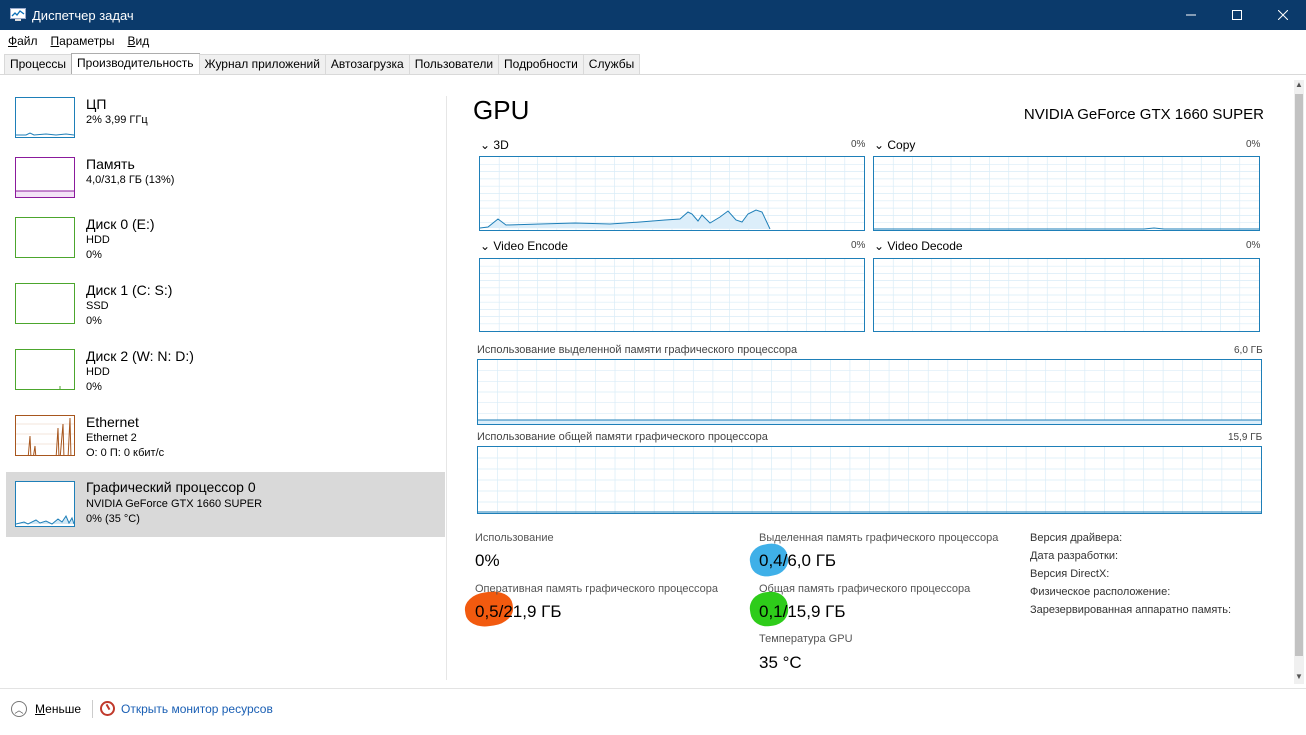  I want to click on engine-selector-video-decode: ⌄ Video Decode, so click(918, 246).